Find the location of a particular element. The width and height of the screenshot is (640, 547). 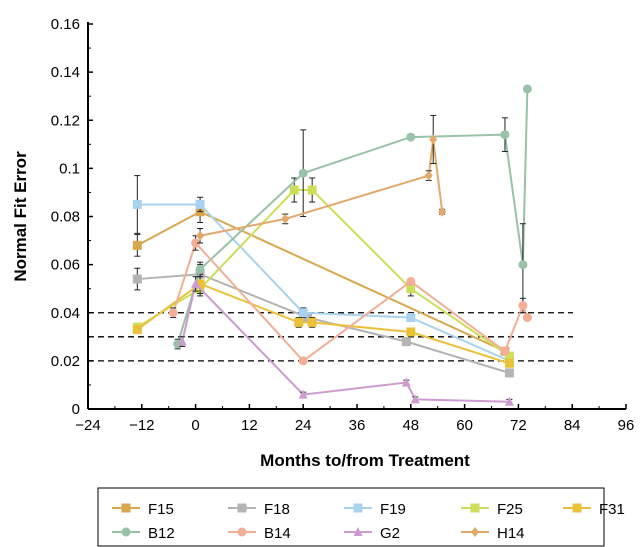

y-tick-label: 0.14 is located at coordinates (65, 72).